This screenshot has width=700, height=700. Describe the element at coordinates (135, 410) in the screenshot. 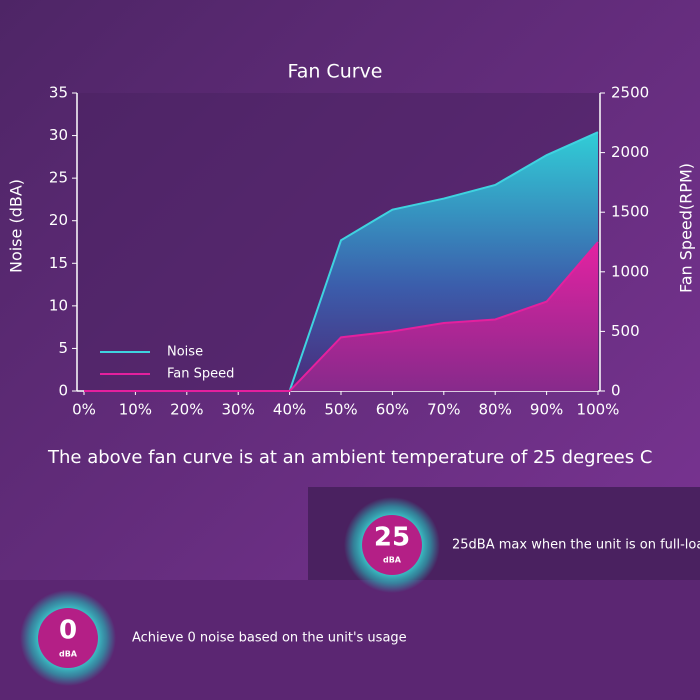

I see `x-tick-label: 10%` at that location.